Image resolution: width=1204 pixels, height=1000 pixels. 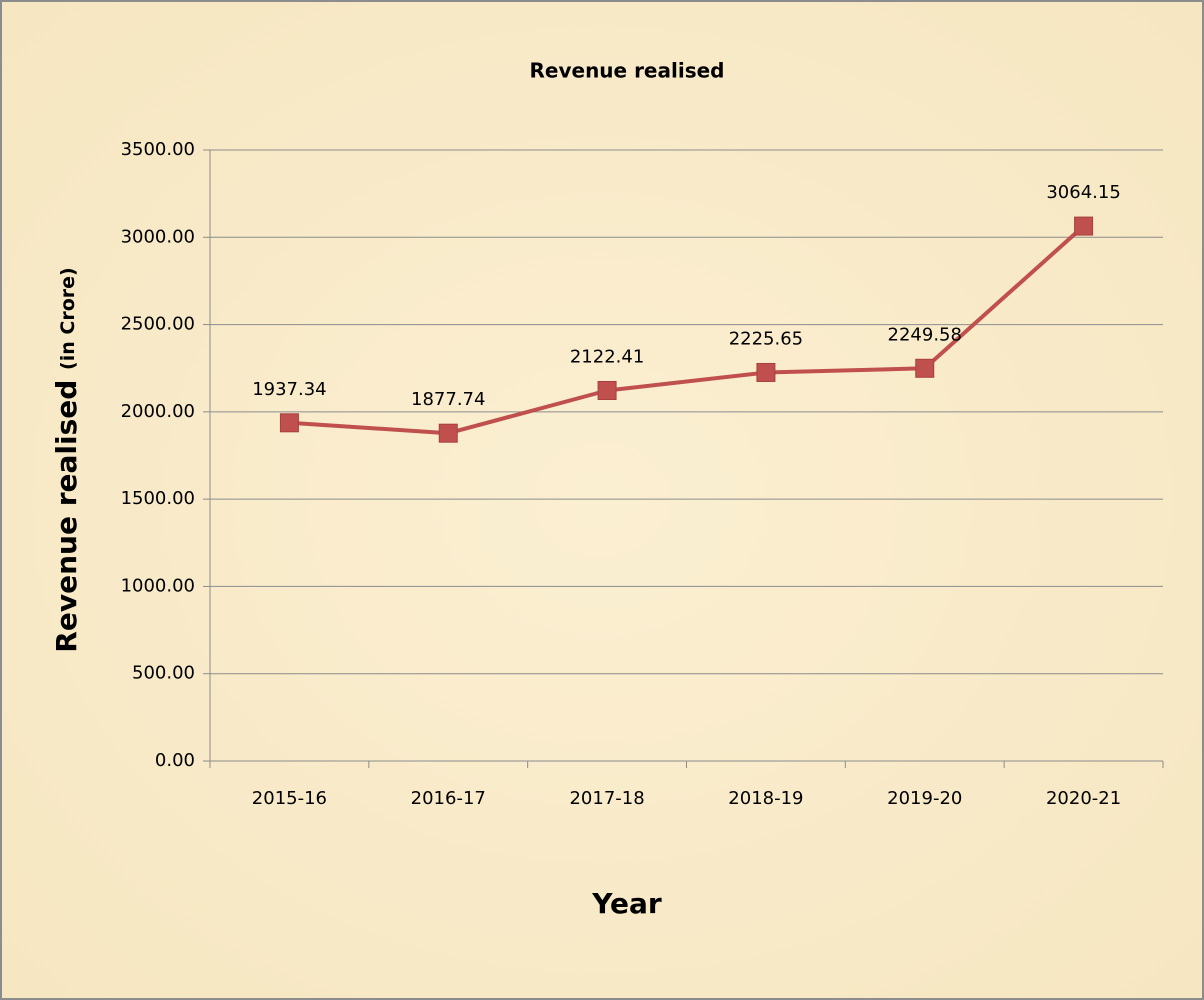 I want to click on line-series, so click(x=687, y=330).